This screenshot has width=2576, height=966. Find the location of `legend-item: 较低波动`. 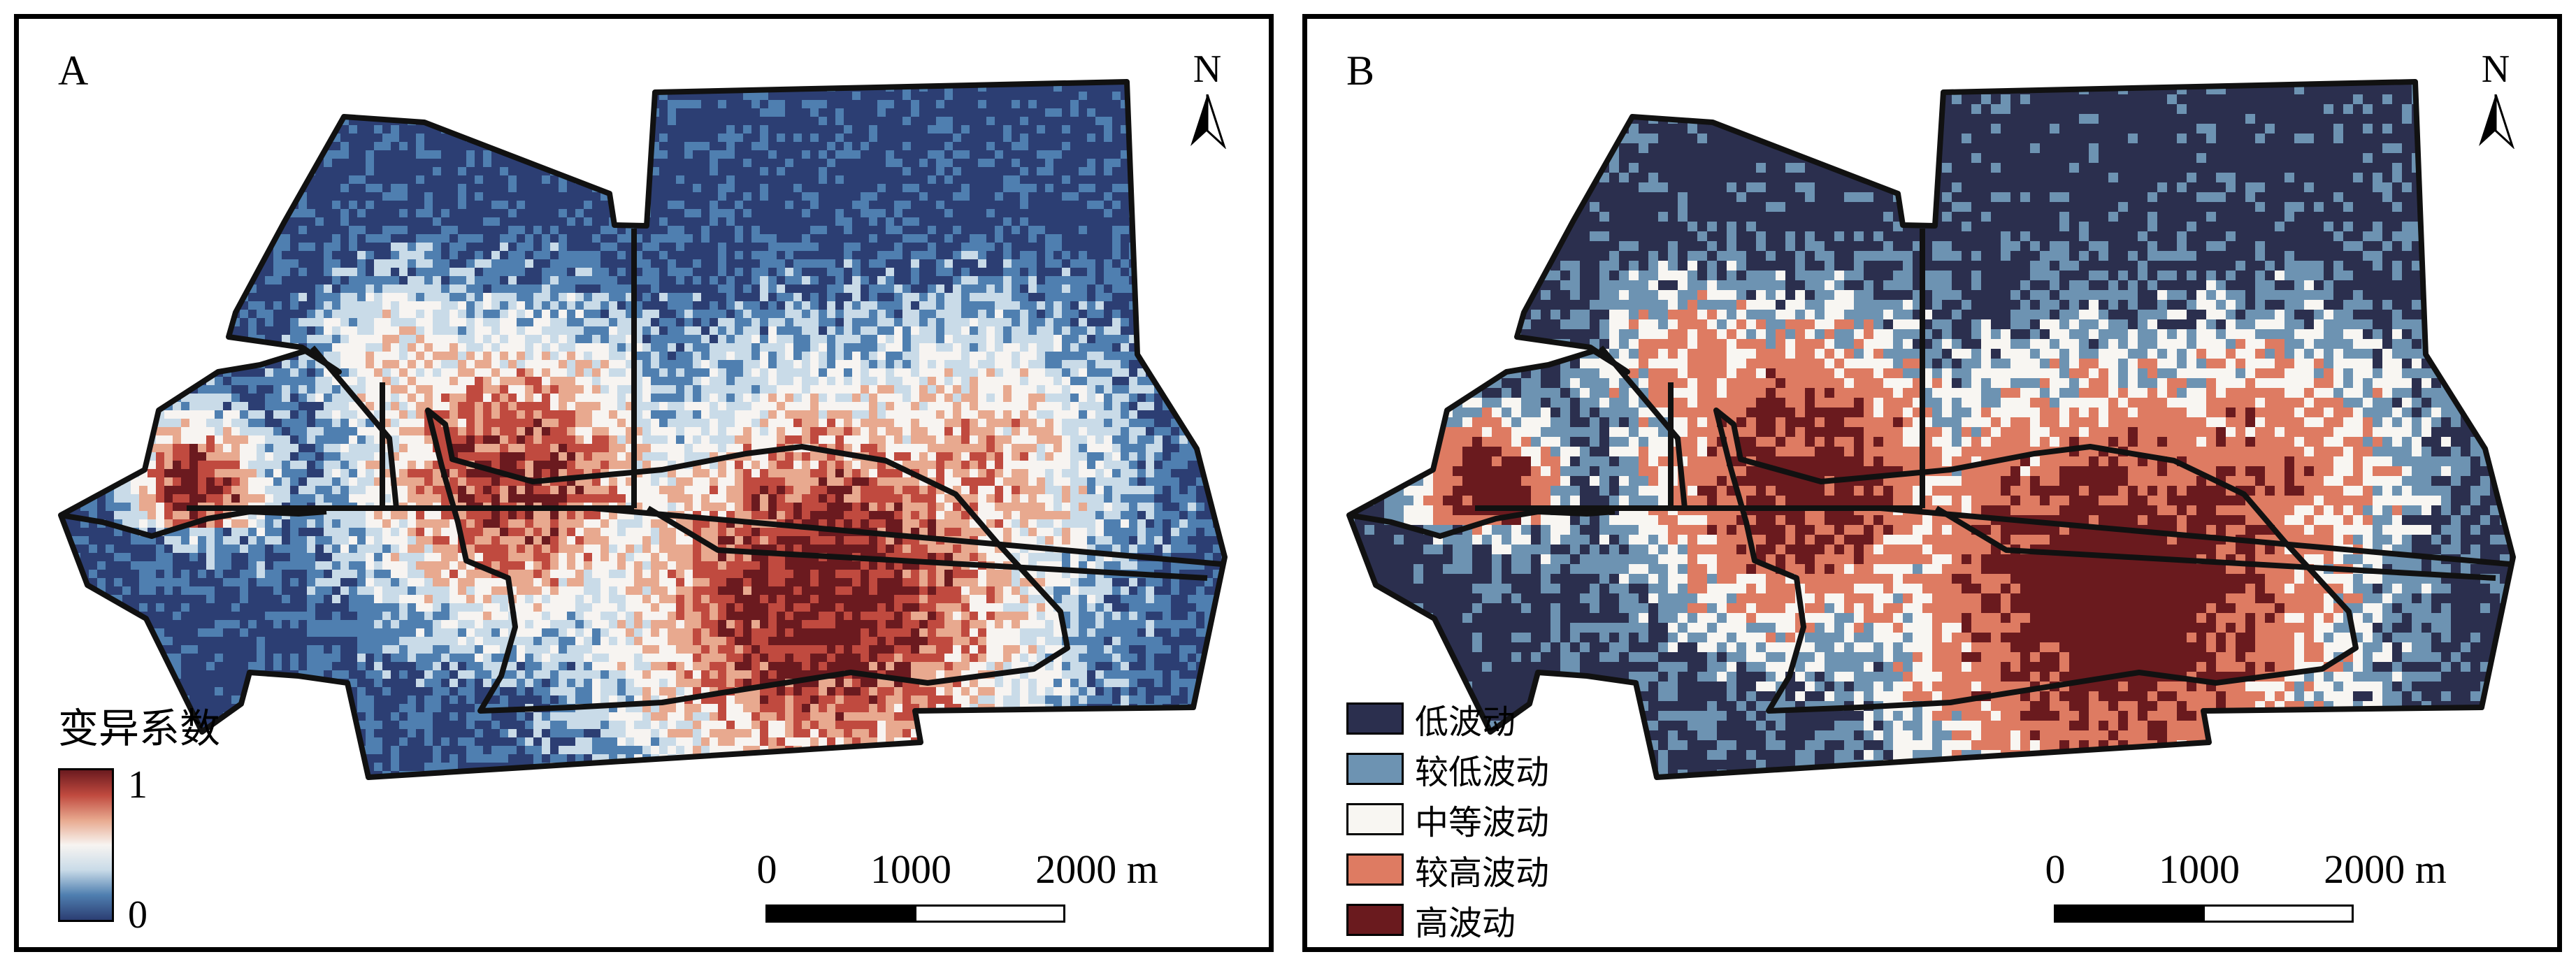

legend-item: 较低波动 is located at coordinates (1447, 769).